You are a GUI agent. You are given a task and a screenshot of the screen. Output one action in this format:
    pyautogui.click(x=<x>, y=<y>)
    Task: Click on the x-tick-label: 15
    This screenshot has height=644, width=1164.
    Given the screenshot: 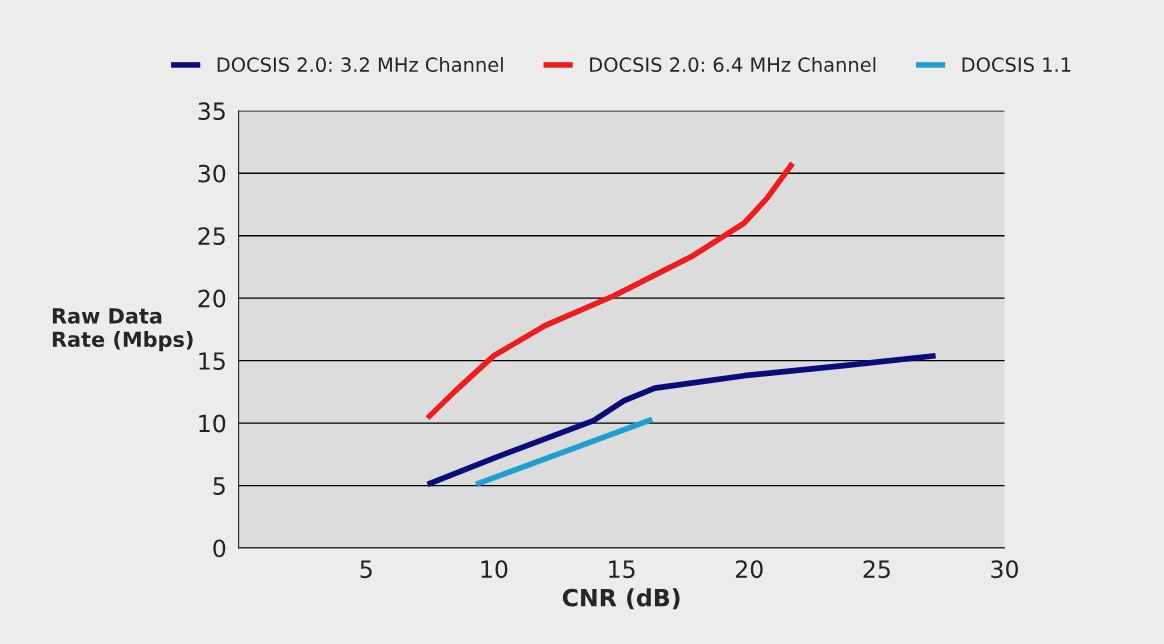 What is the action you would take?
    pyautogui.click(x=622, y=569)
    